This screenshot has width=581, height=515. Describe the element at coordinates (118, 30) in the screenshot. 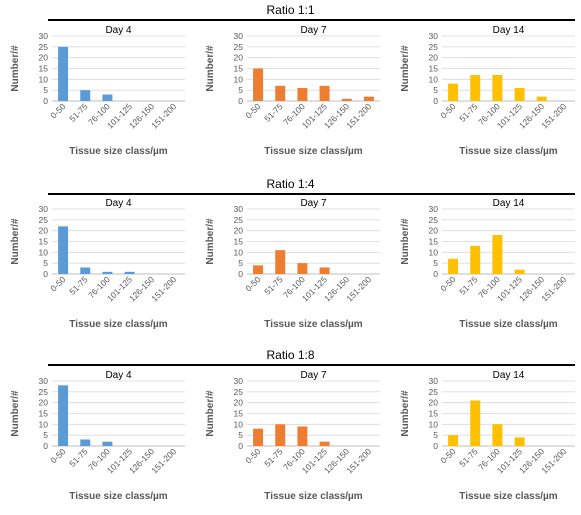

I see `chart-title: Day 4` at that location.